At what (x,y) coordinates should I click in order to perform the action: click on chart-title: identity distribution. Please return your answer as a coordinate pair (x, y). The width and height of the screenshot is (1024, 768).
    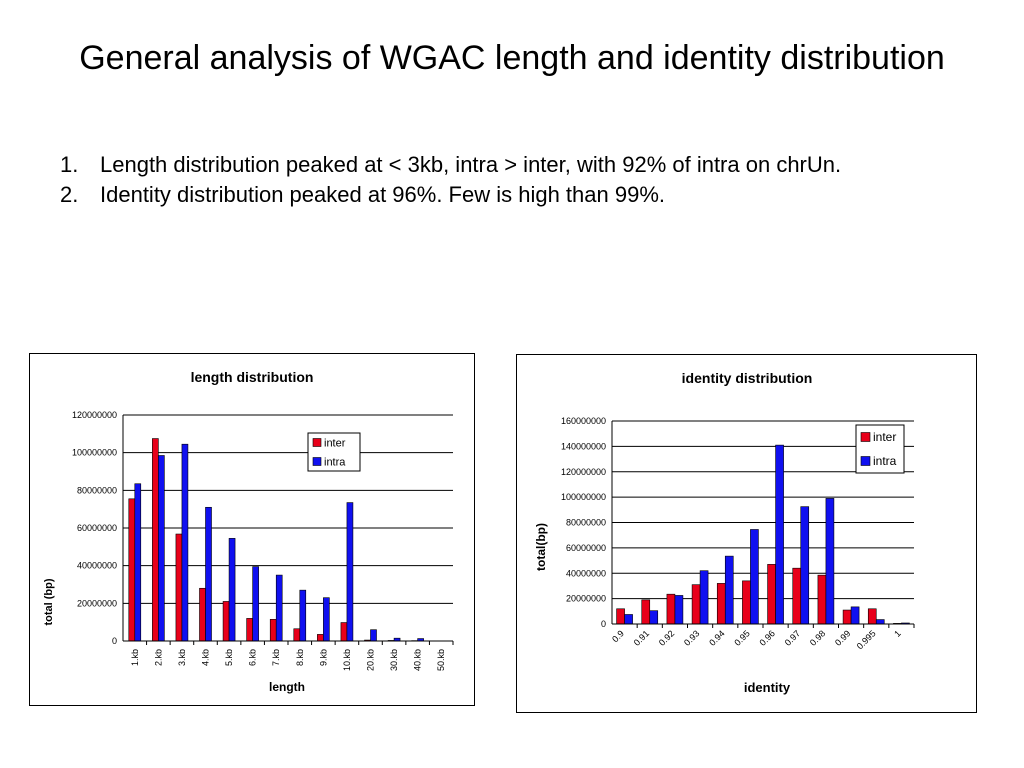
    Looking at the image, I should click on (747, 378).